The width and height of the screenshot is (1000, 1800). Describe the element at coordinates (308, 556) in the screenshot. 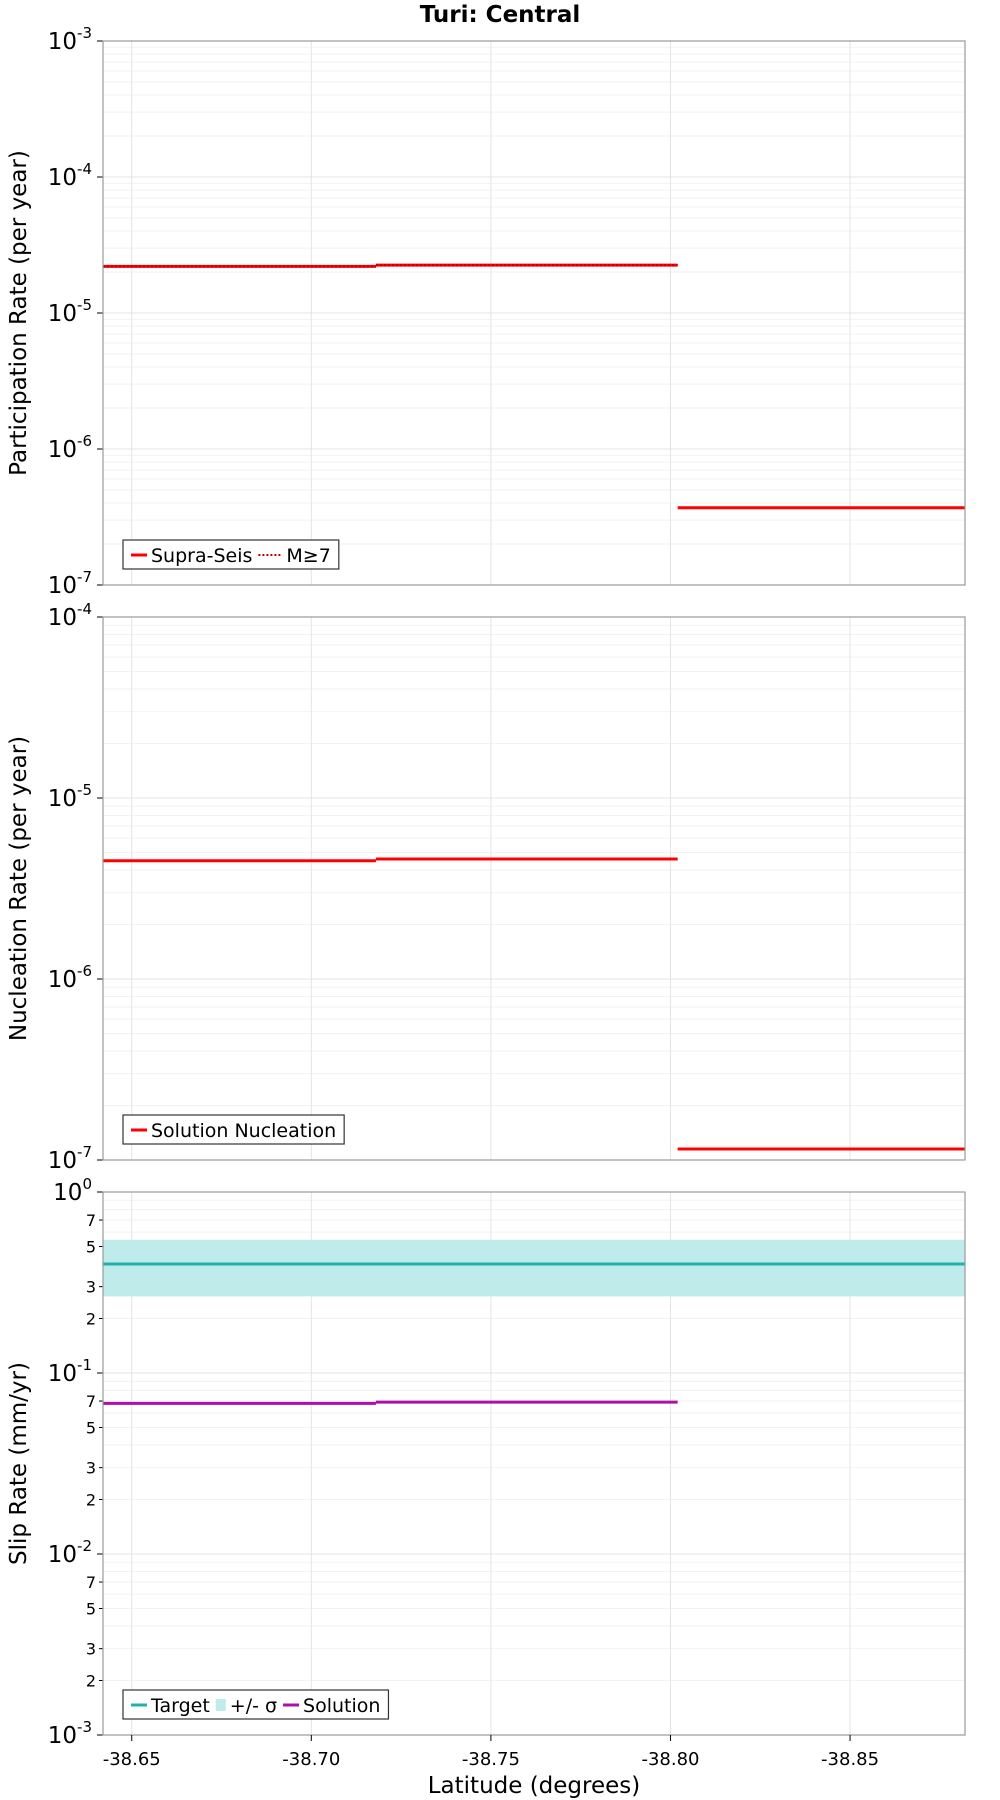

I see `legend-label-m-7: M≥7` at that location.